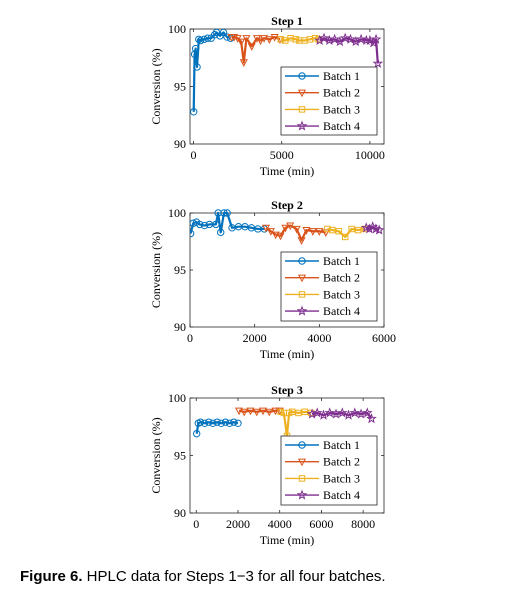 This screenshot has width=519, height=598. Describe the element at coordinates (287, 390) in the screenshot. I see `chart-title: Step 3` at that location.